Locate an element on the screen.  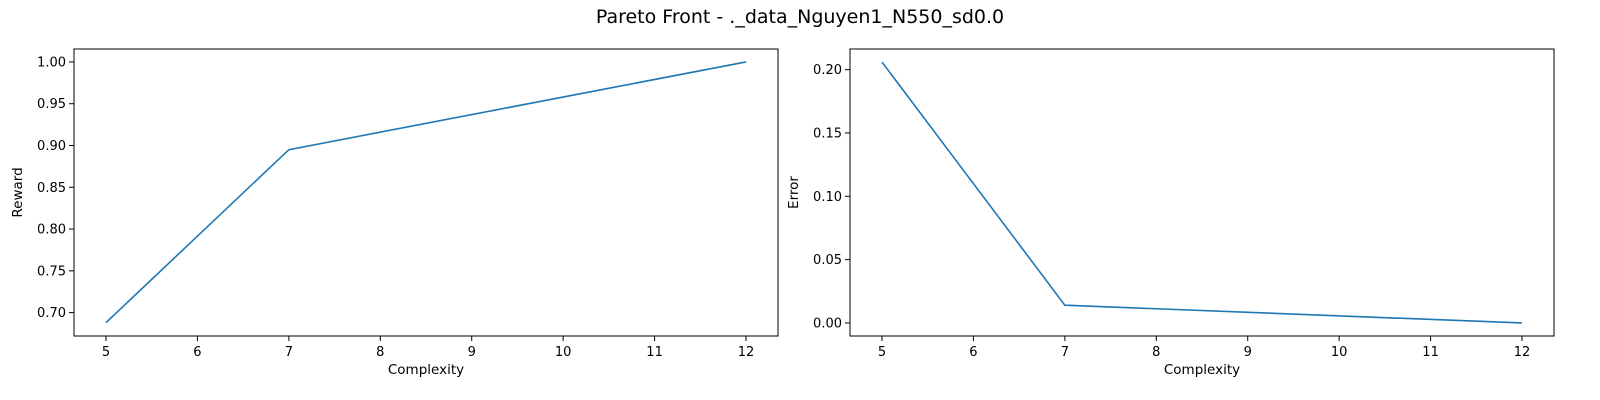
y-axis-label: Reward is located at coordinates (18, 192).